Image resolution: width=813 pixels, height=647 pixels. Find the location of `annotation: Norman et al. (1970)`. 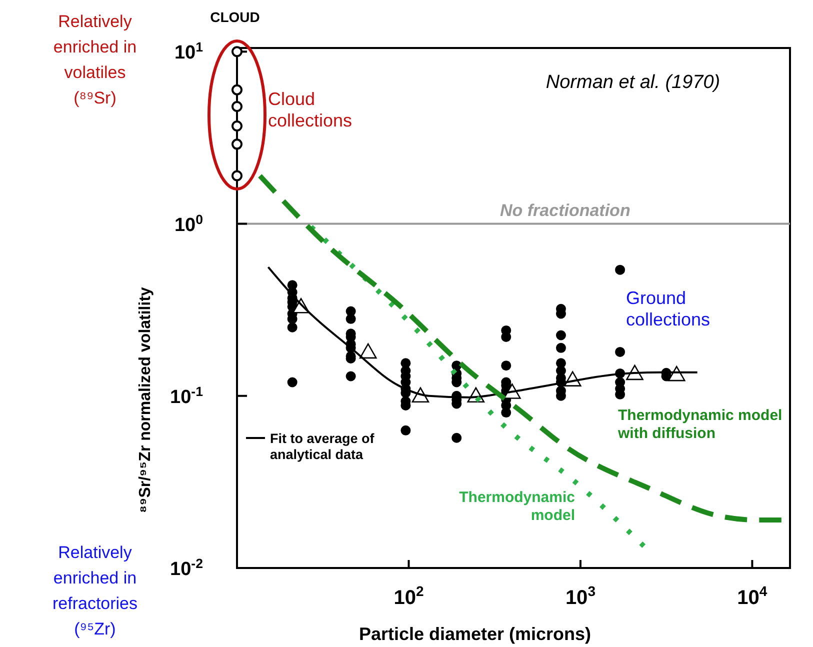

annotation: Norman et al. (1970) is located at coordinates (633, 82).